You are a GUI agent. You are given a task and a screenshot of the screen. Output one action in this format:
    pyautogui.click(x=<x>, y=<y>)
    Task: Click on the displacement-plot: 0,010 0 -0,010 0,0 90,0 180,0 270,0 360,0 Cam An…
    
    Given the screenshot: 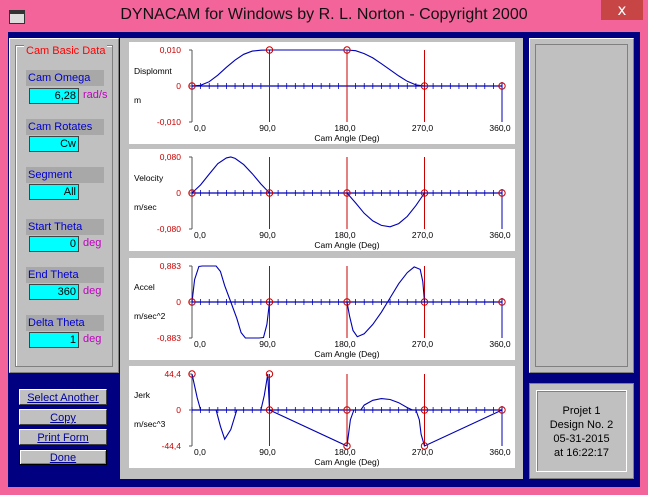 What is the action you would take?
    pyautogui.click(x=322, y=93)
    